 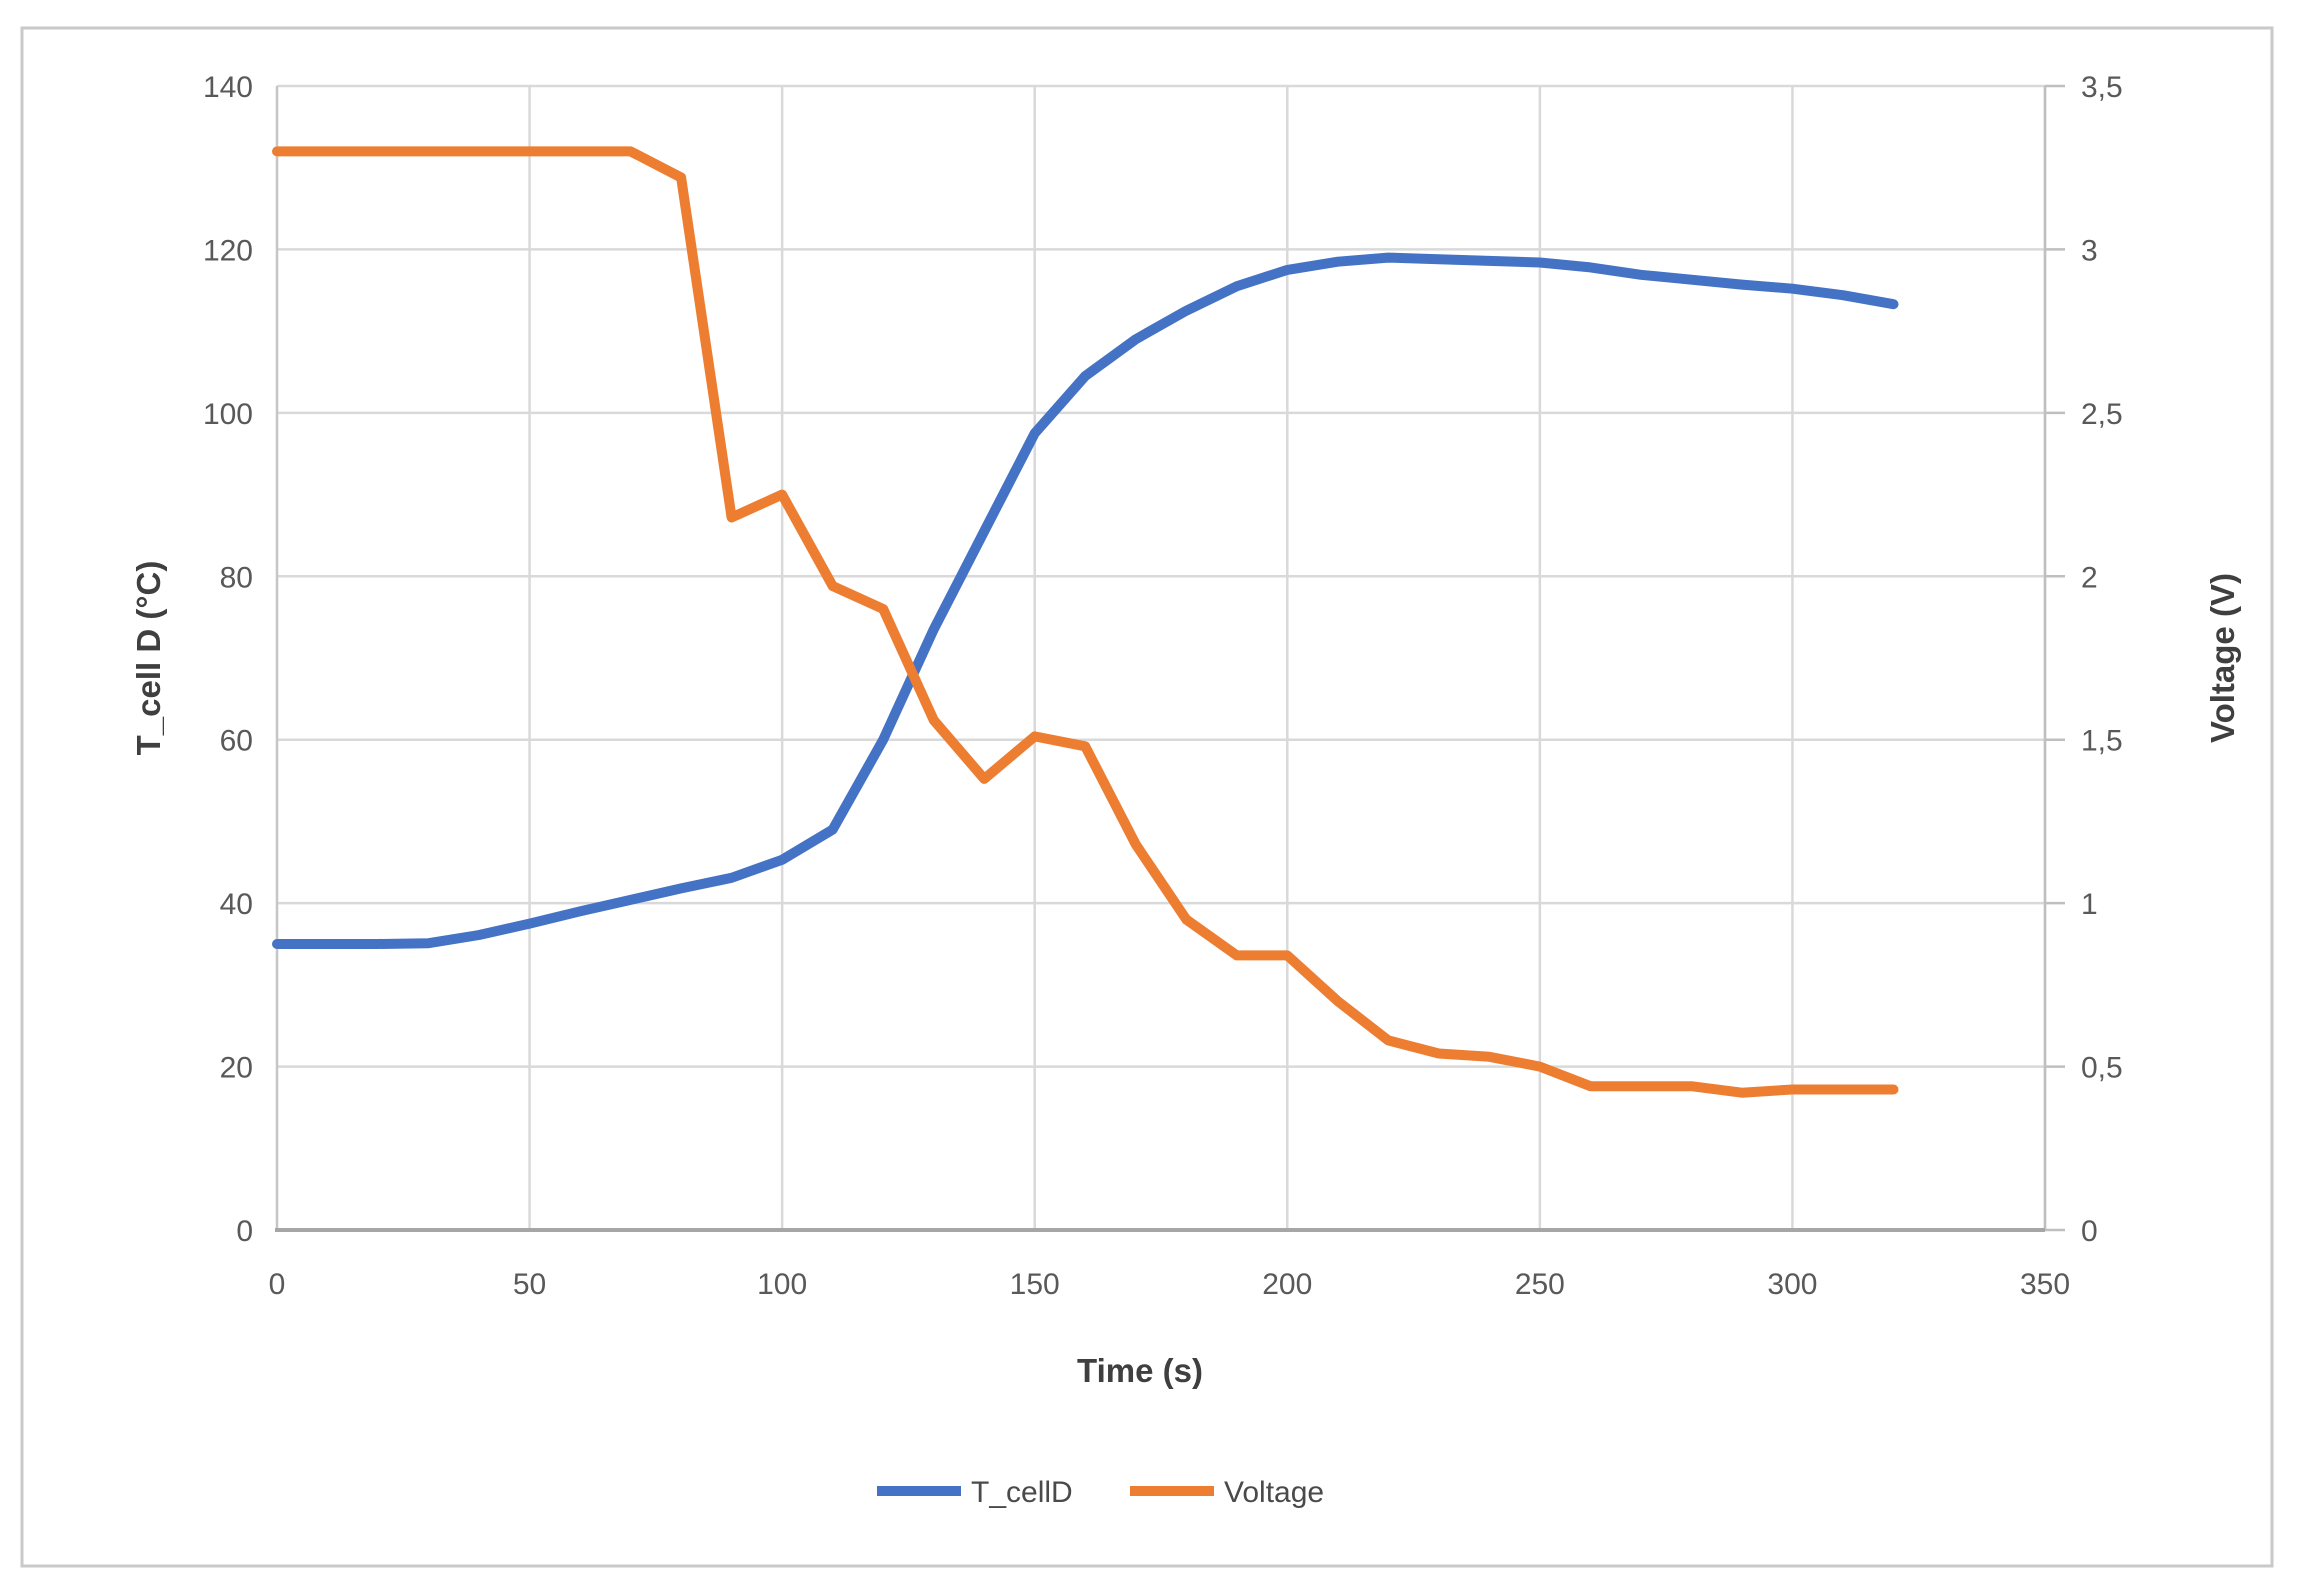 What do you see at coordinates (236, 741) in the screenshot?
I see `left-axis-tick-label: 60` at bounding box center [236, 741].